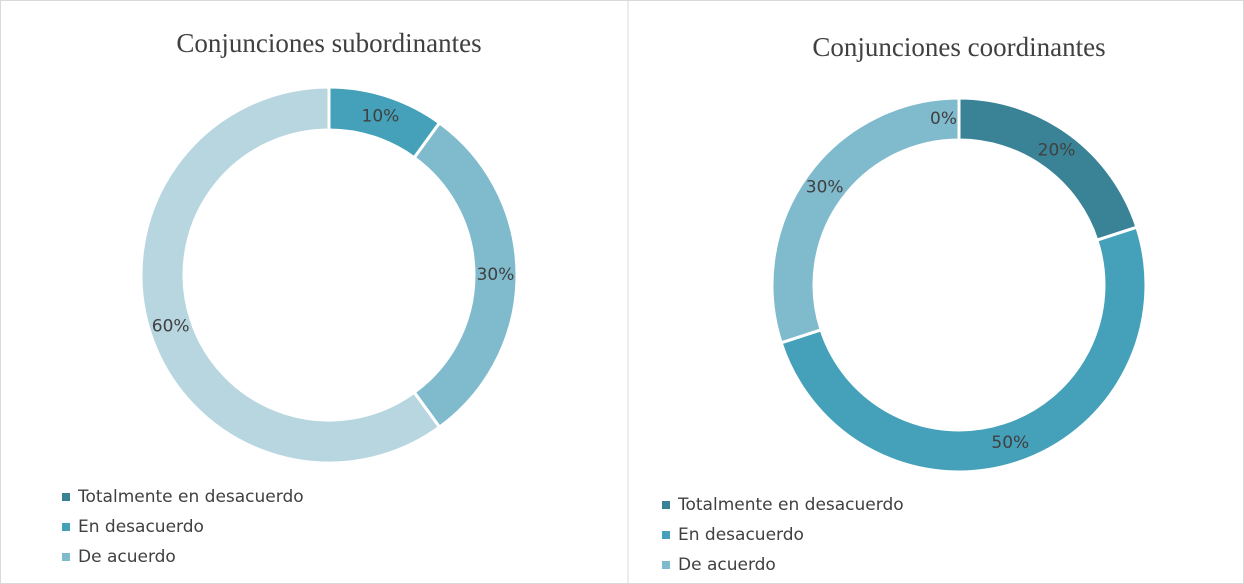  I want to click on chart-title: Conjunciones subordinantes, so click(328, 43).